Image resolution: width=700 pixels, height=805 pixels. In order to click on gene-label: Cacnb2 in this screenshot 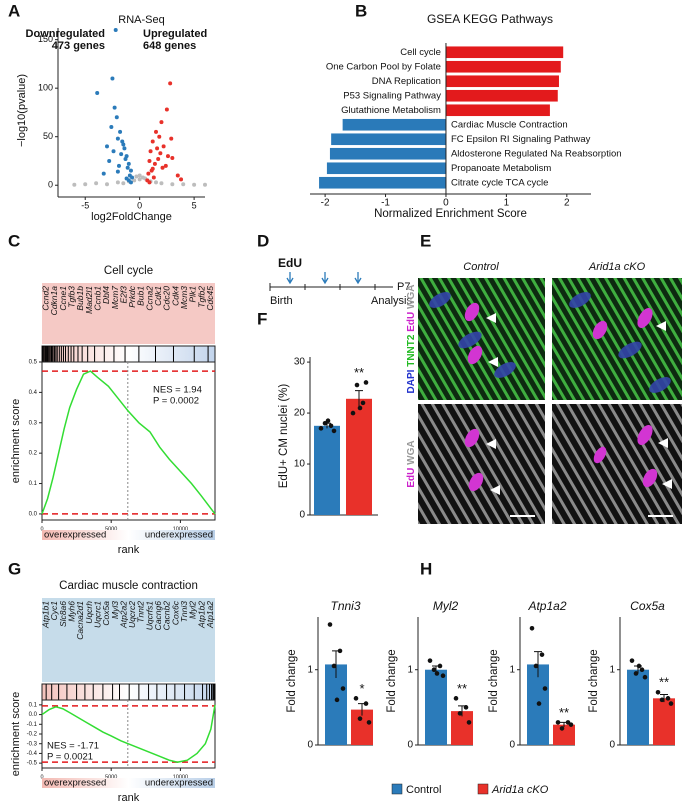, I will do `click(167, 616)`.